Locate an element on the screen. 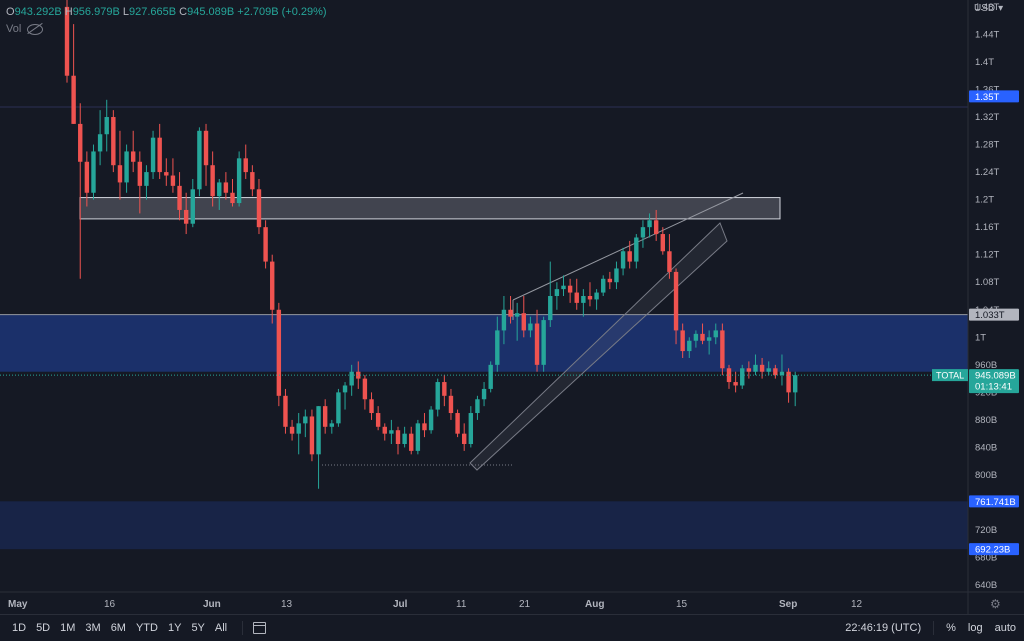  range-all-button: All is located at coordinates (221, 628).